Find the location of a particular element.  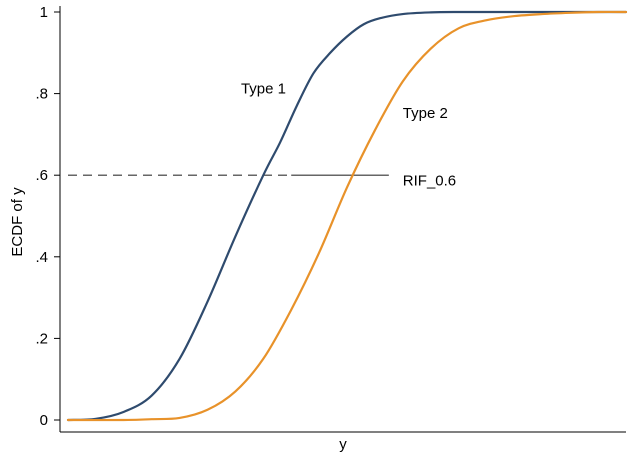

y-tick-label: 0 is located at coordinates (44, 420).